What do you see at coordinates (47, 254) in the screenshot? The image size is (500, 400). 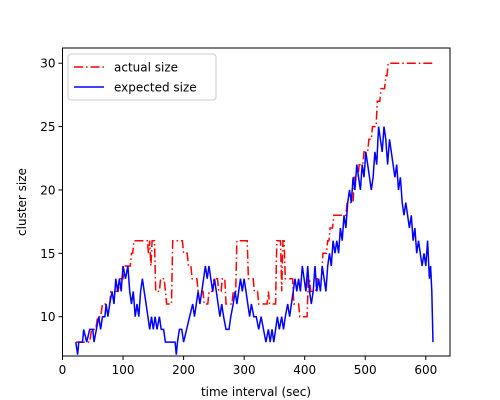 I see `y-tick-label: 15` at bounding box center [47, 254].